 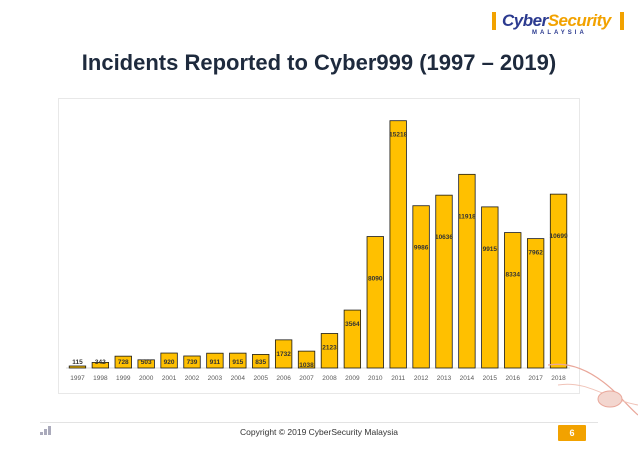 I want to click on bar-2003, so click(x=215, y=360).